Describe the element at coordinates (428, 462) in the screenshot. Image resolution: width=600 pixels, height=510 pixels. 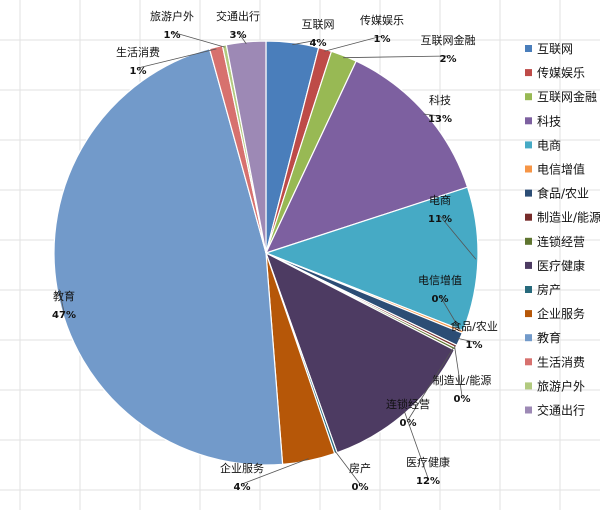
I see `slice-label-name: 医疗健康` at that location.